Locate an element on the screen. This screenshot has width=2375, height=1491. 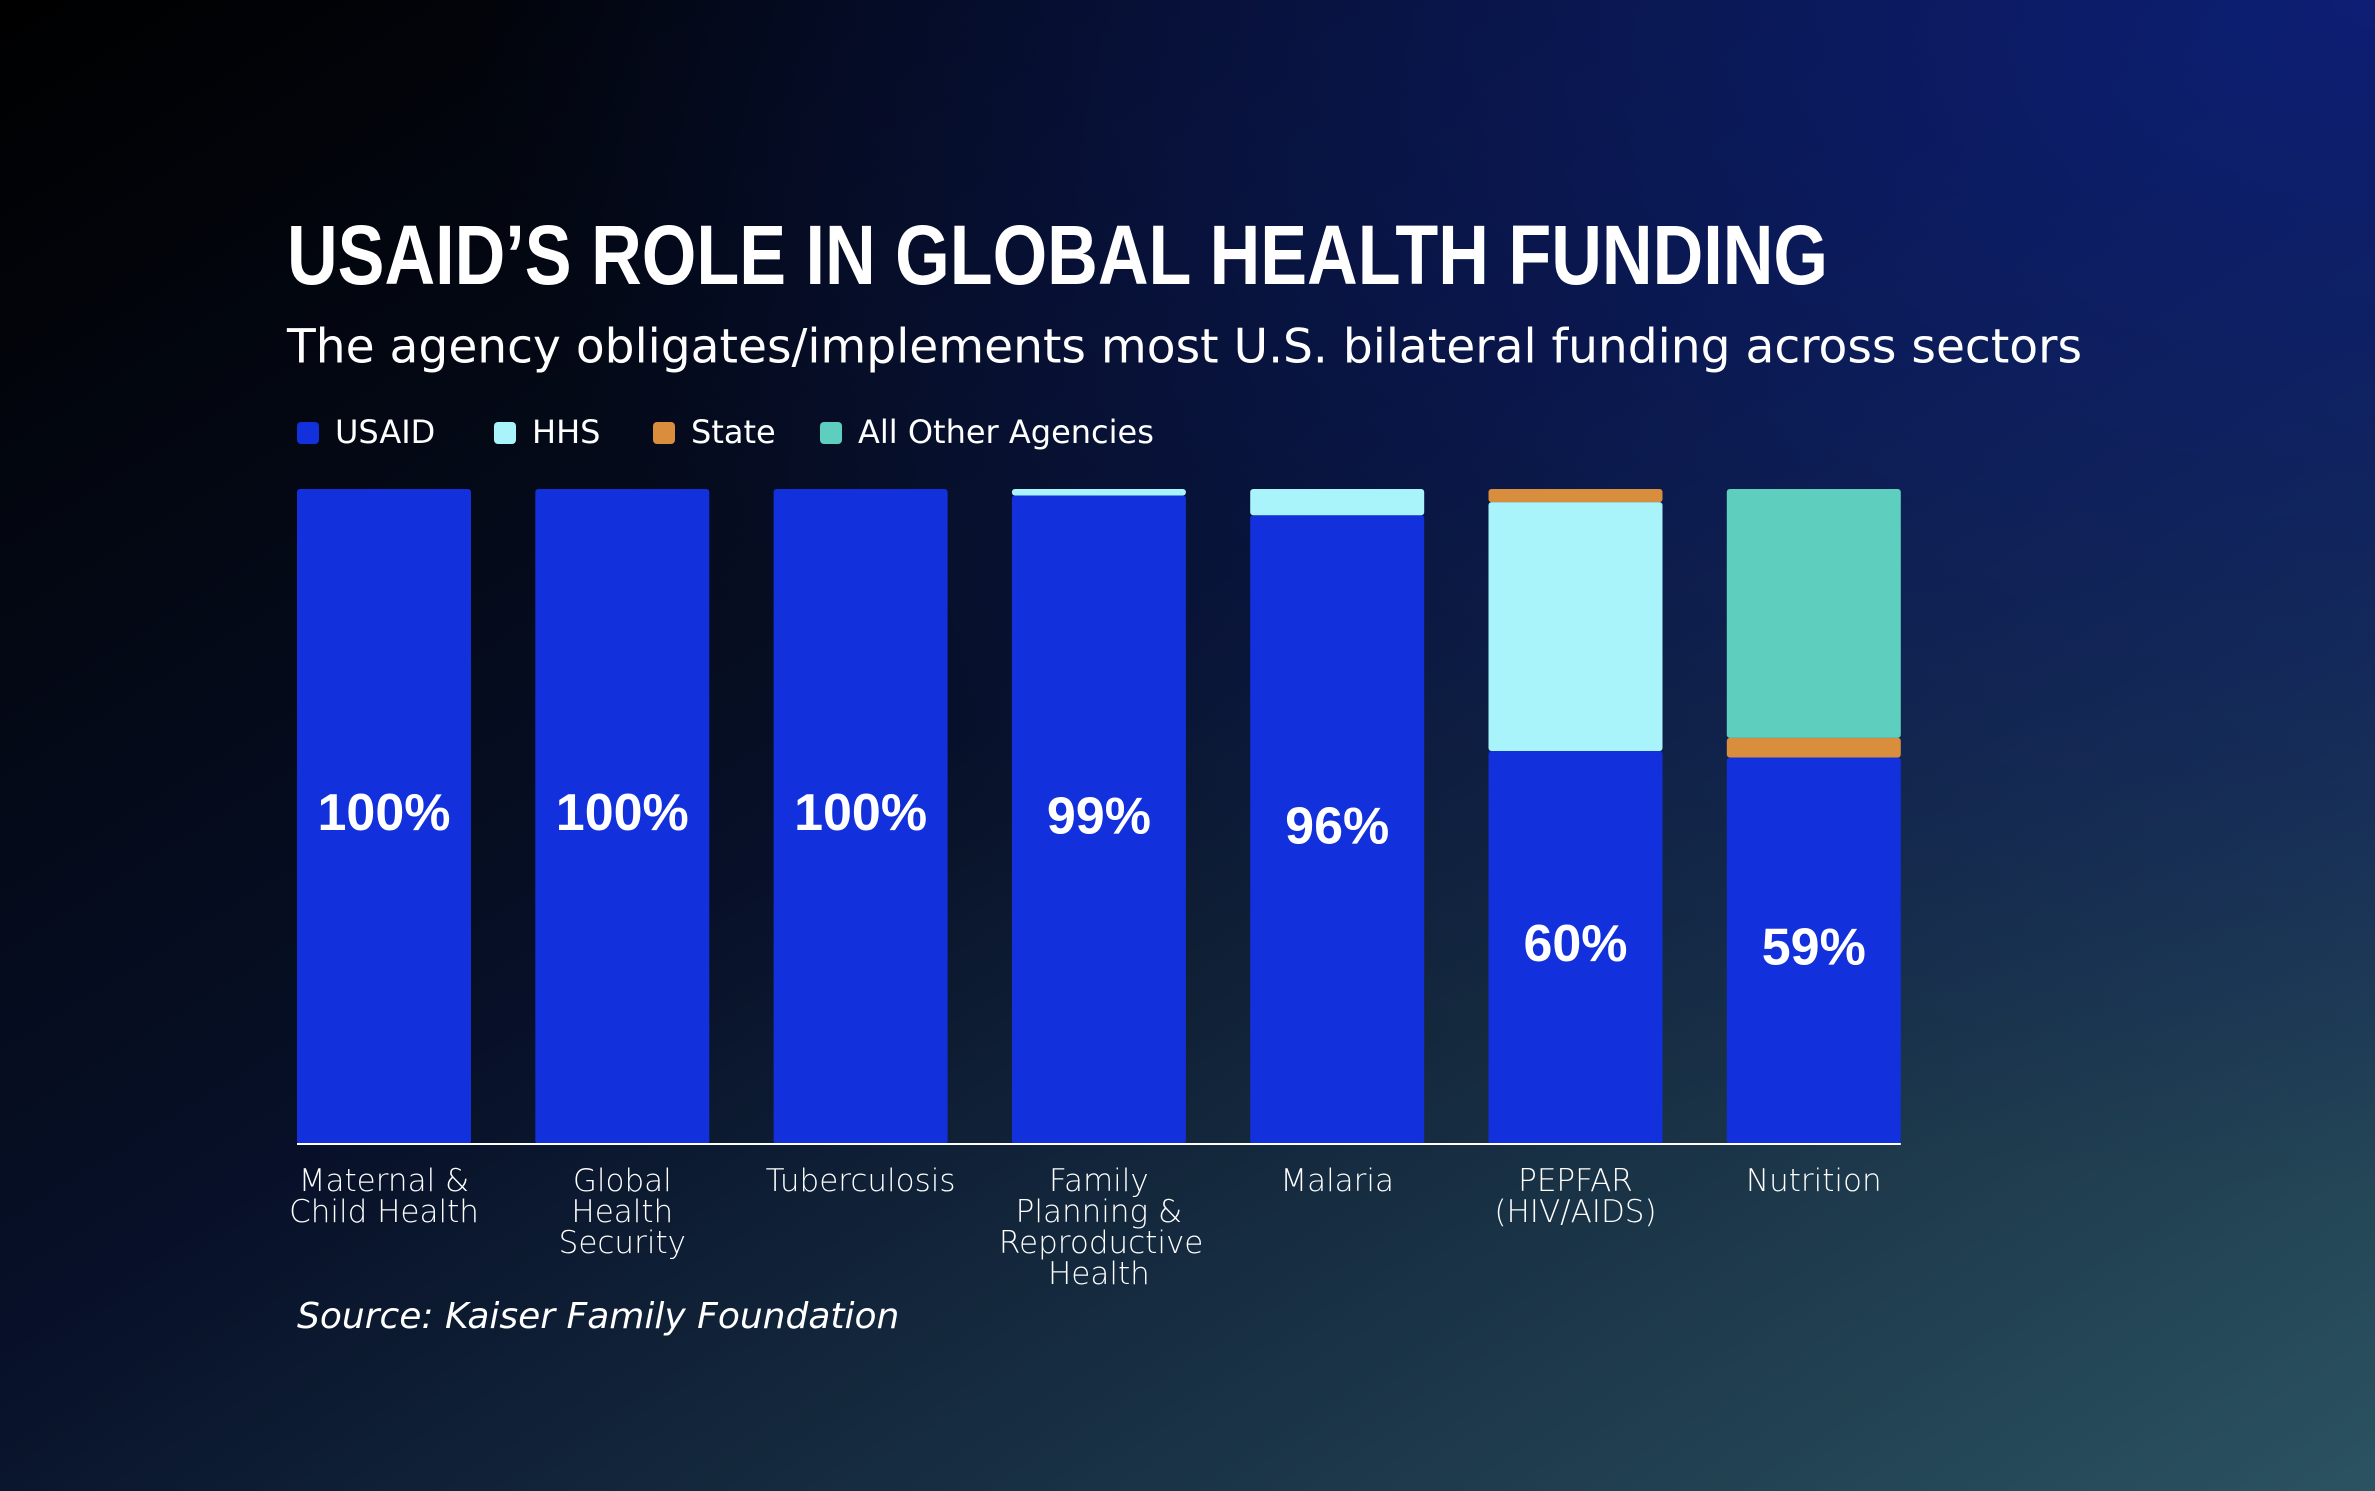
x-tick-label: Family Planning & Reproductive Health is located at coordinates (1101, 1227).